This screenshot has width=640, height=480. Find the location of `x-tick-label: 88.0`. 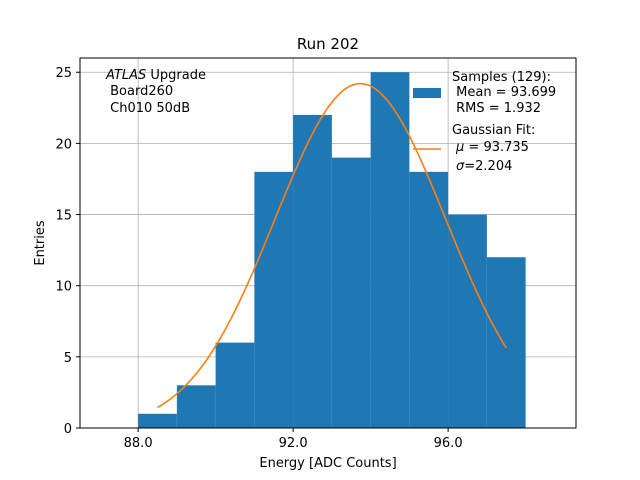

x-tick-label: 88.0 is located at coordinates (138, 443).